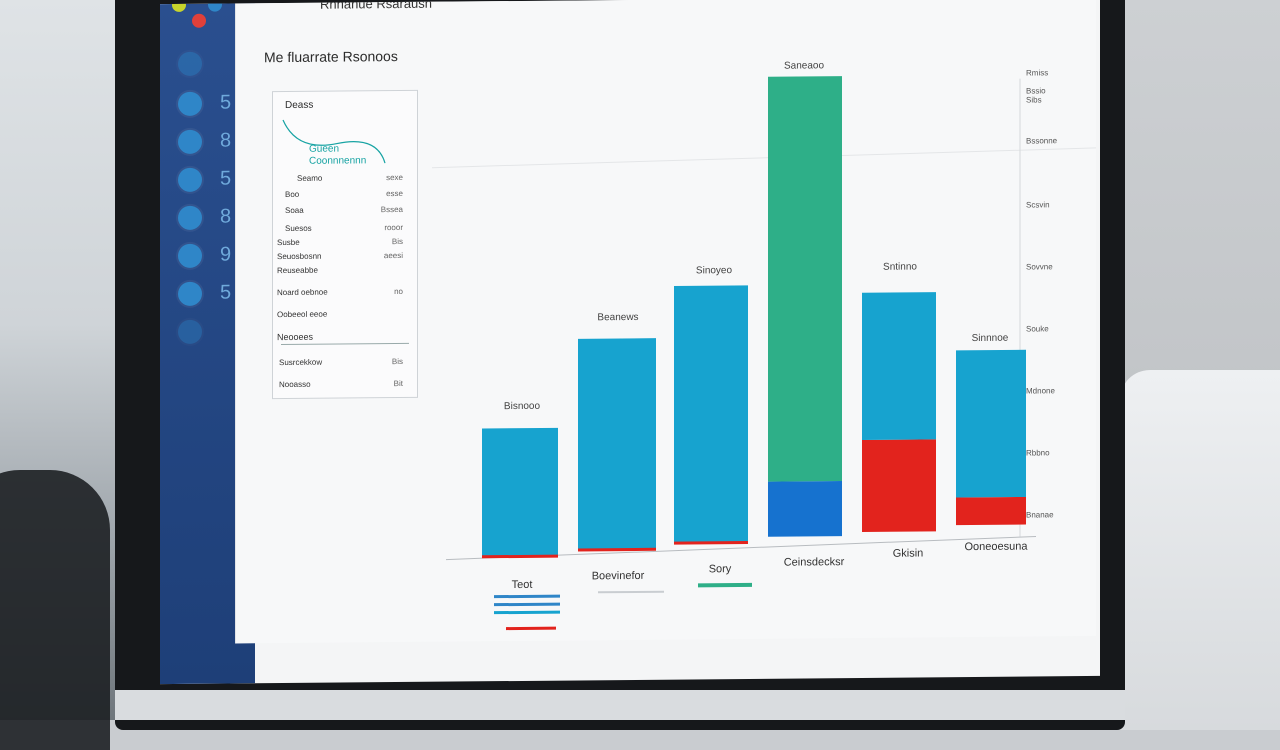 The image size is (1280, 750). Describe the element at coordinates (1036, 95) in the screenshot. I see `y-tick-label: Bssio Sibs` at that location.